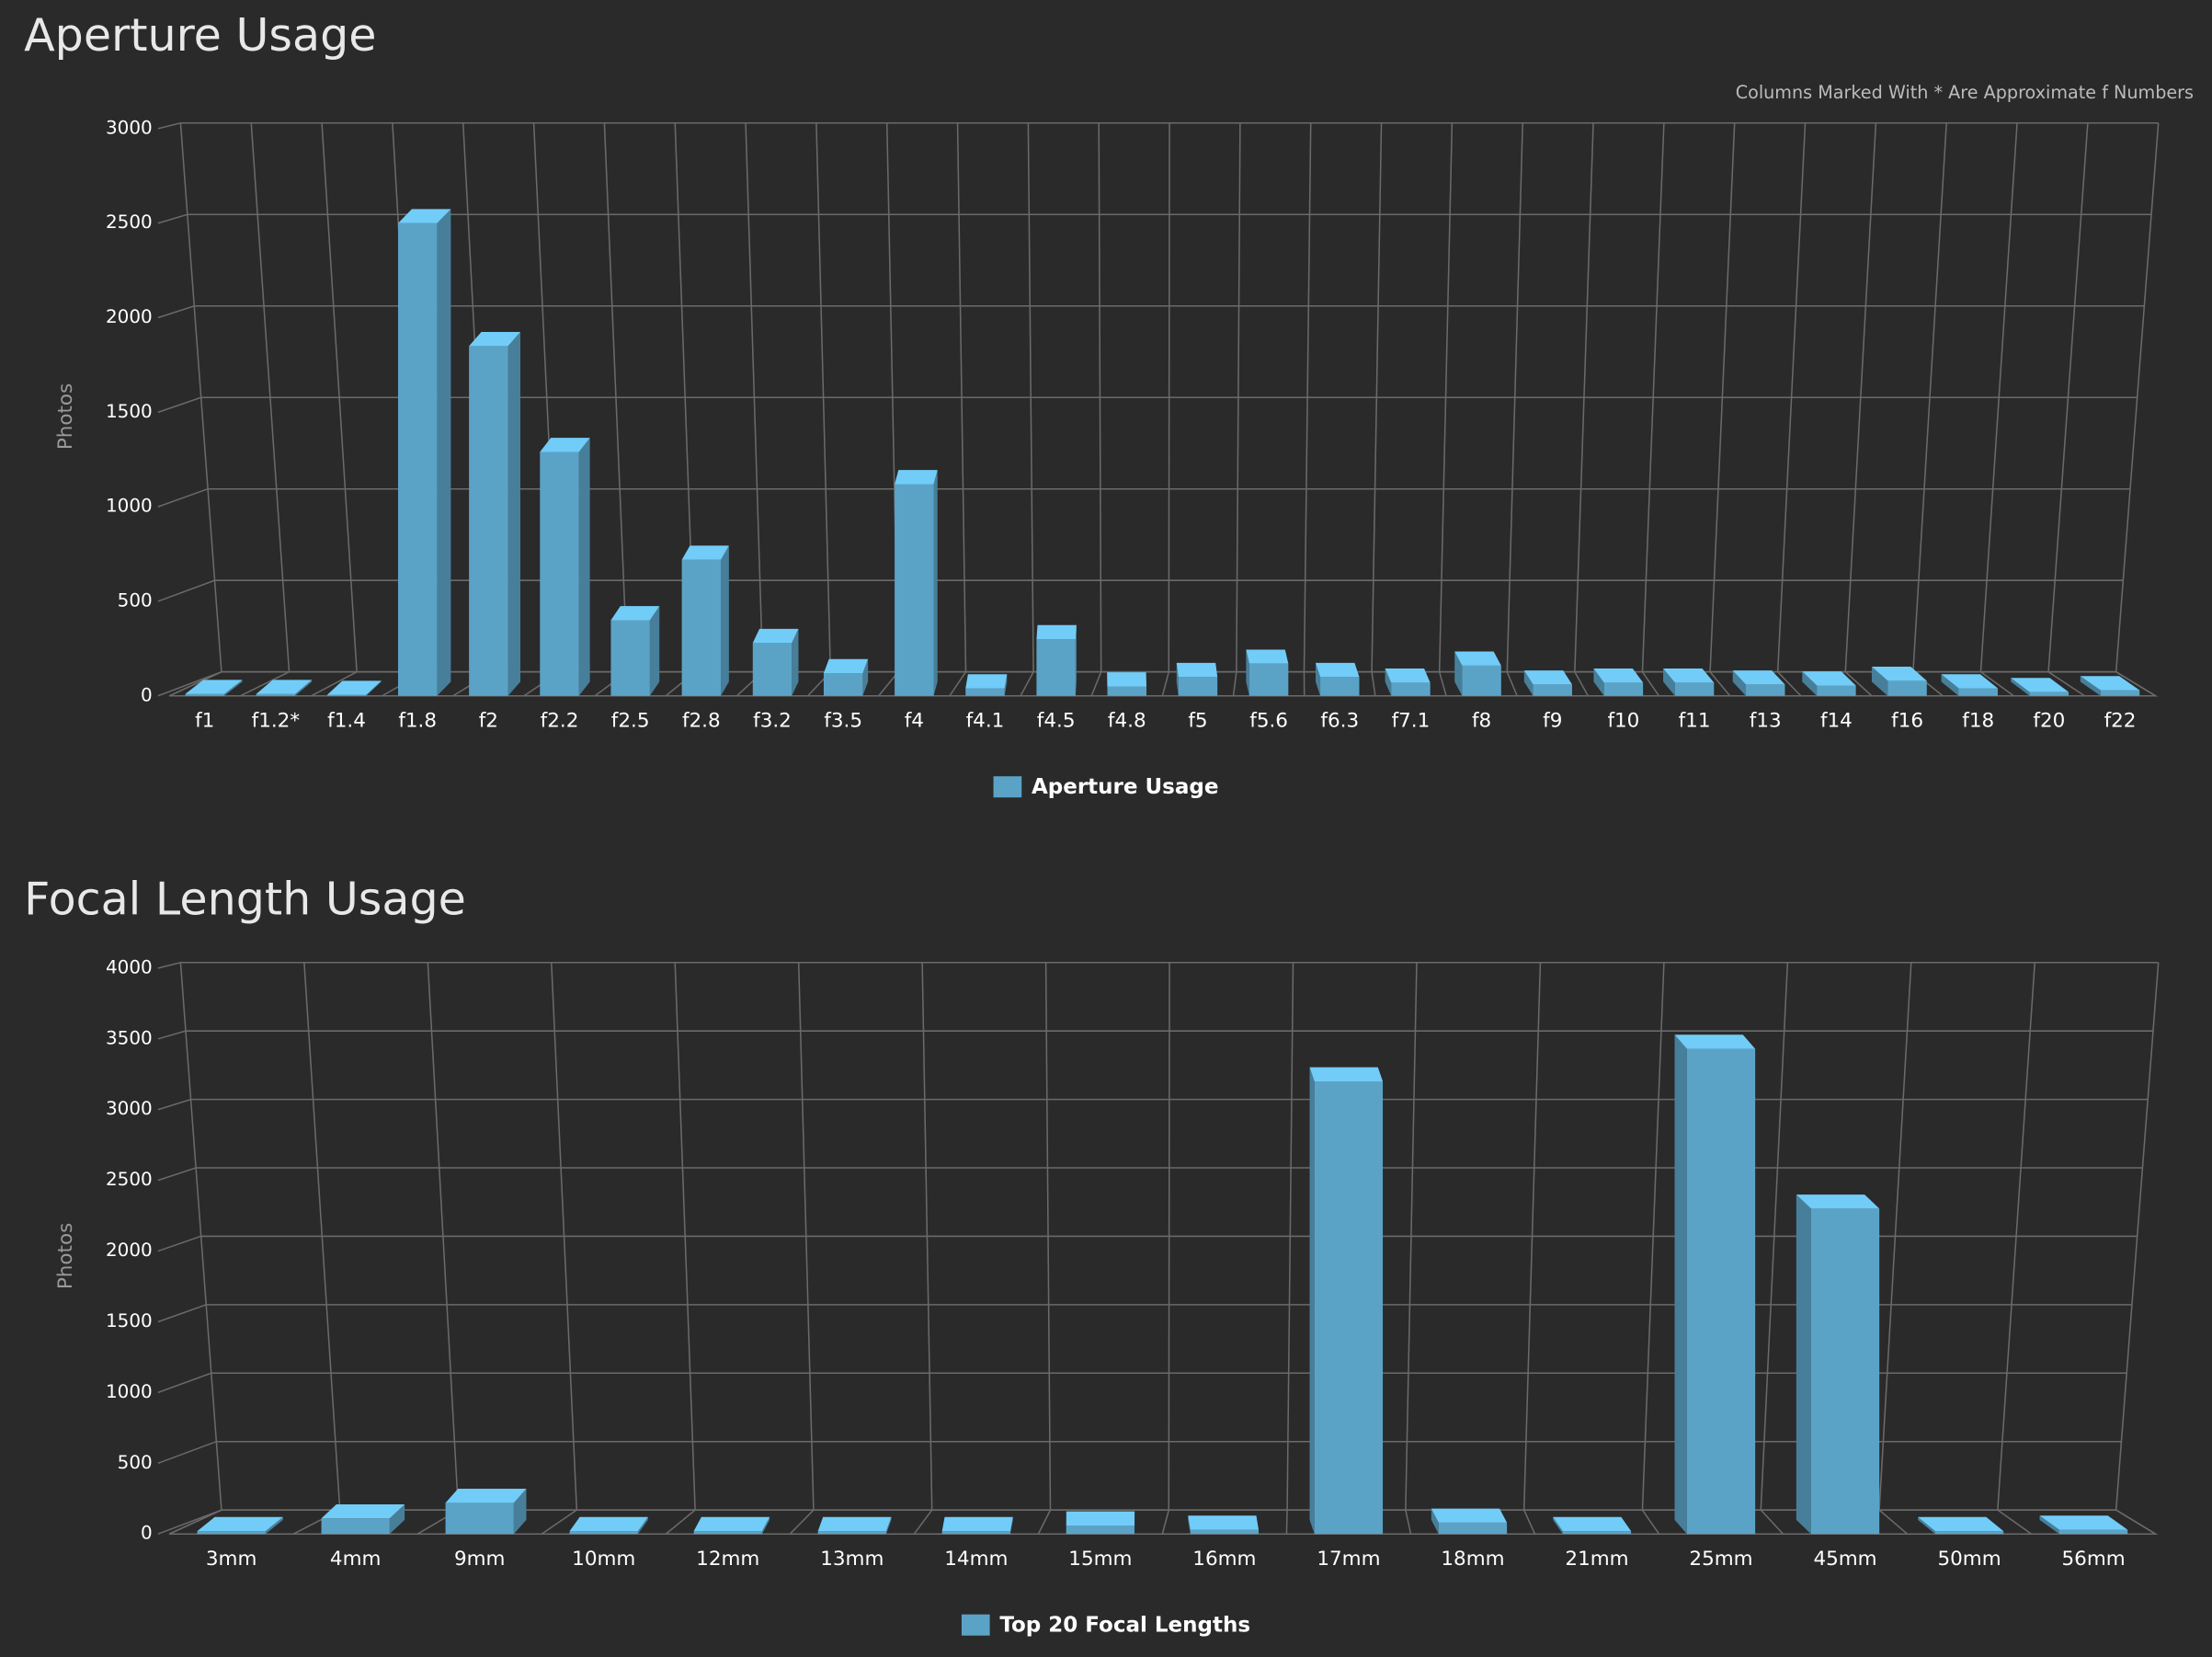  Describe the element at coordinates (417, 720) in the screenshot. I see `x-tick-label: f1.8` at that location.